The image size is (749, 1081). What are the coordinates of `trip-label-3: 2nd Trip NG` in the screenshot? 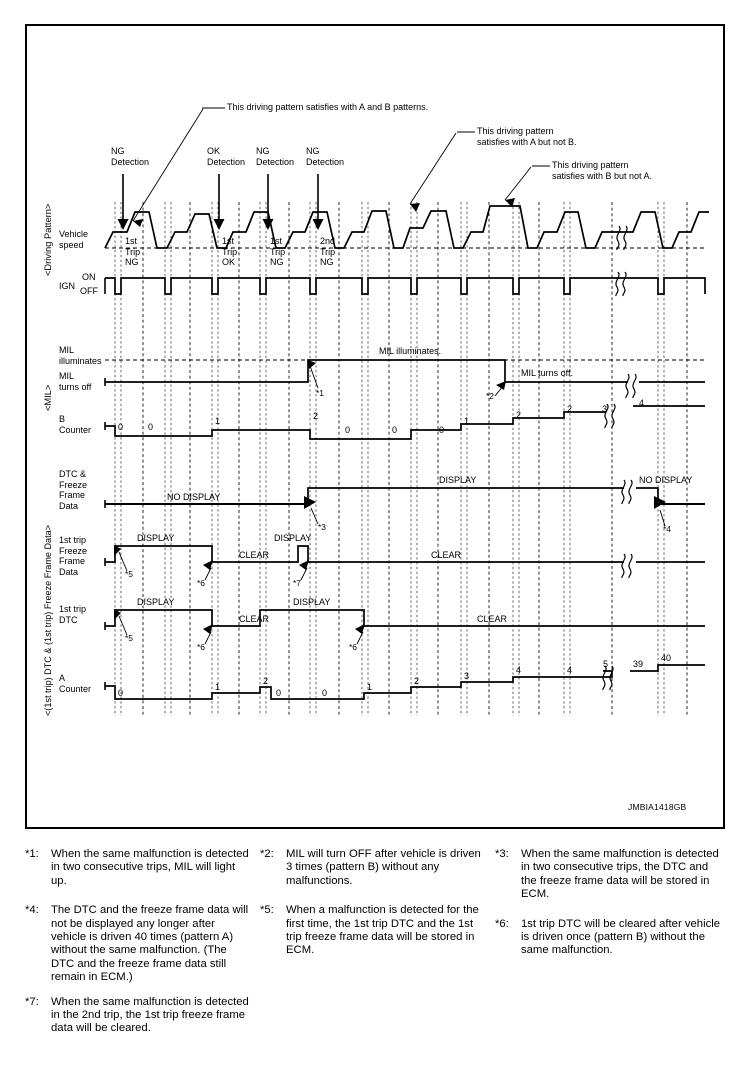 It's located at (328, 251).